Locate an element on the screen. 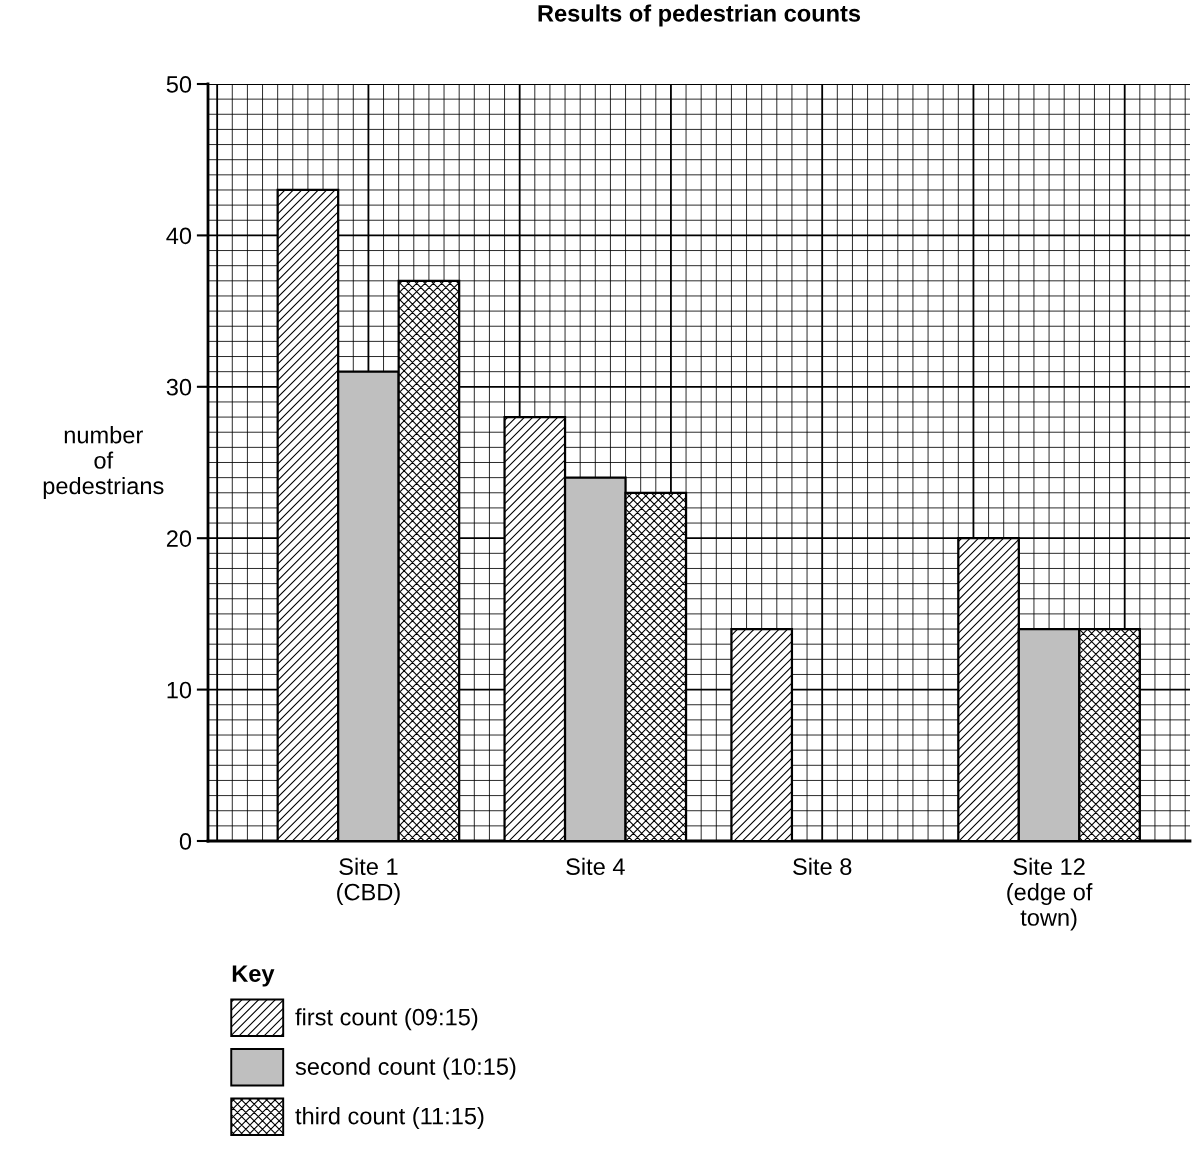 This screenshot has width=1198, height=1162. legend-label: third count (11:15) is located at coordinates (389, 1118).